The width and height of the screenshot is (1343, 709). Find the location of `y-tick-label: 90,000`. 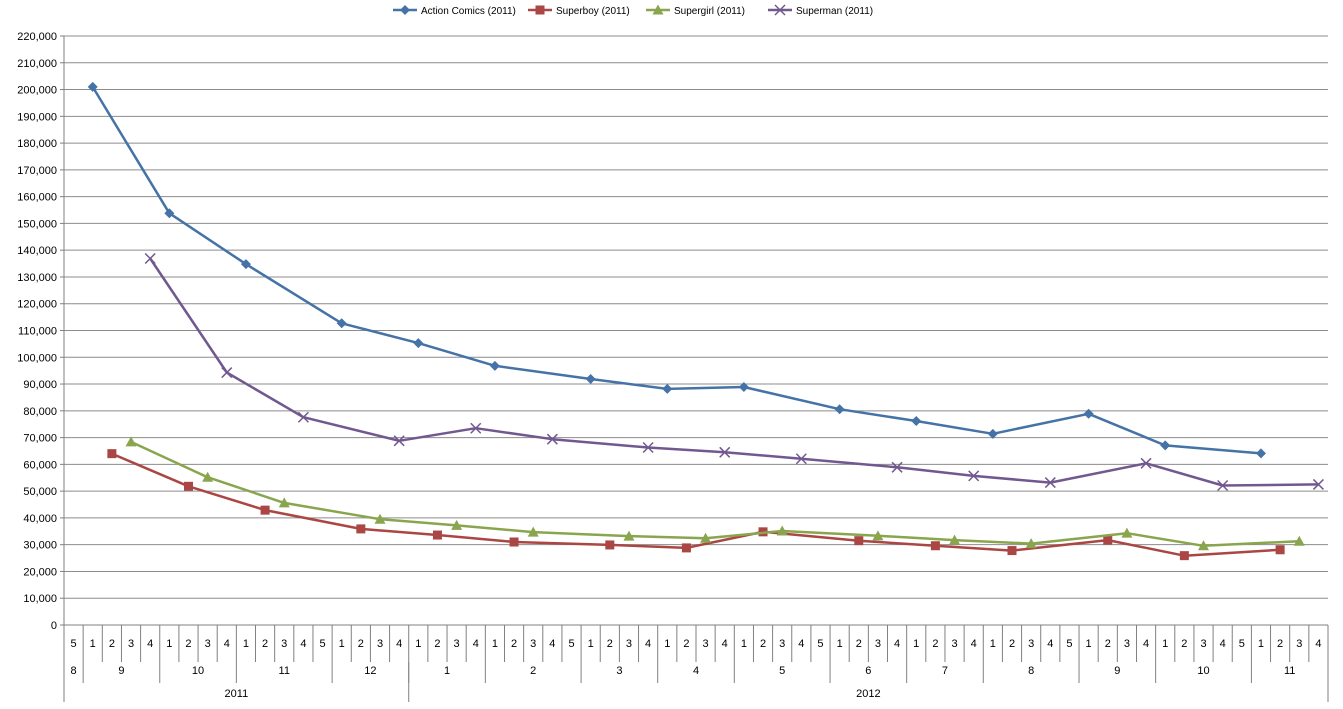

y-tick-label: 90,000 is located at coordinates (40, 385).